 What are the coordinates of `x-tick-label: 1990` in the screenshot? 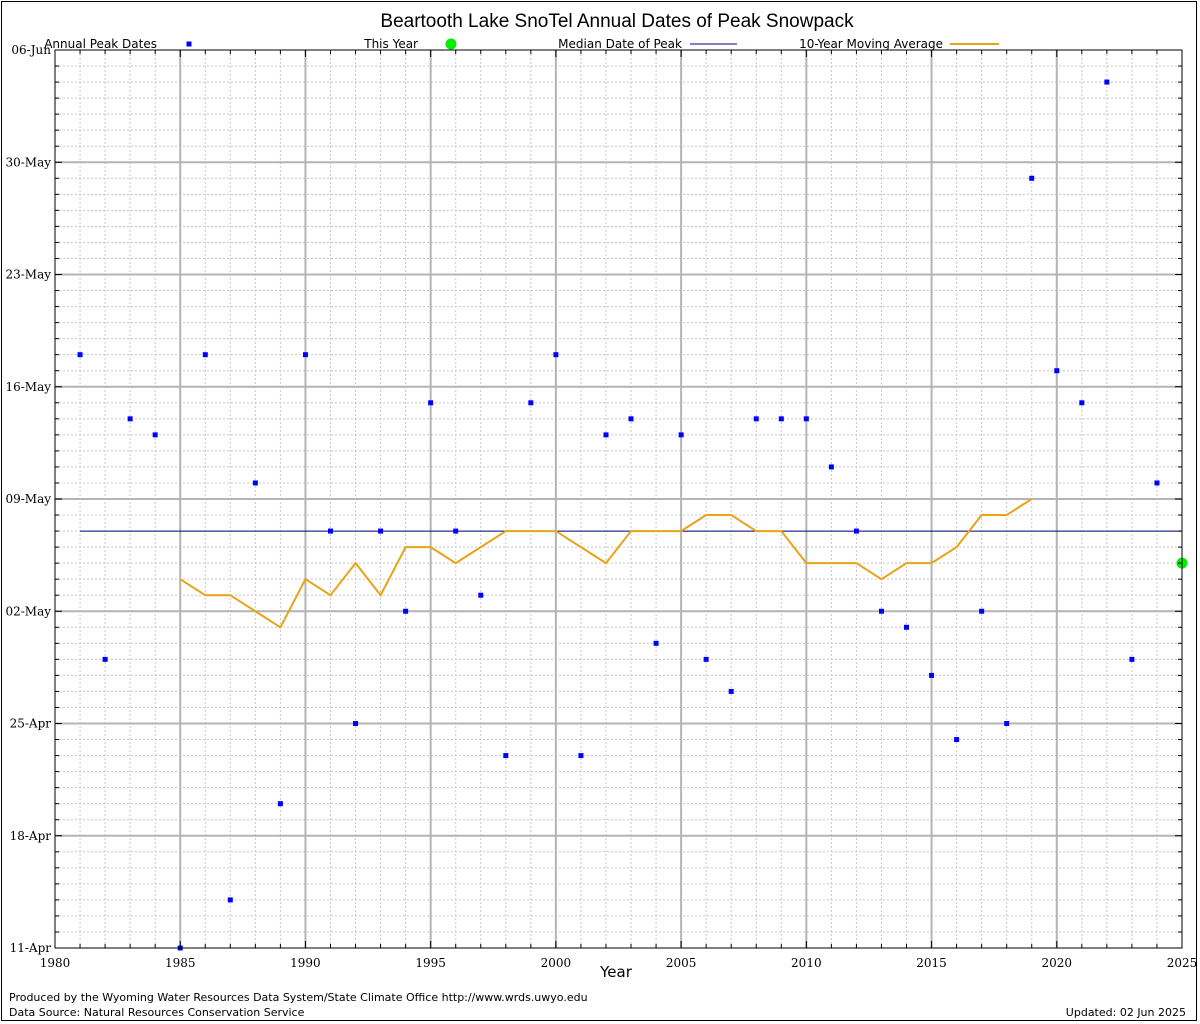 It's located at (305, 963).